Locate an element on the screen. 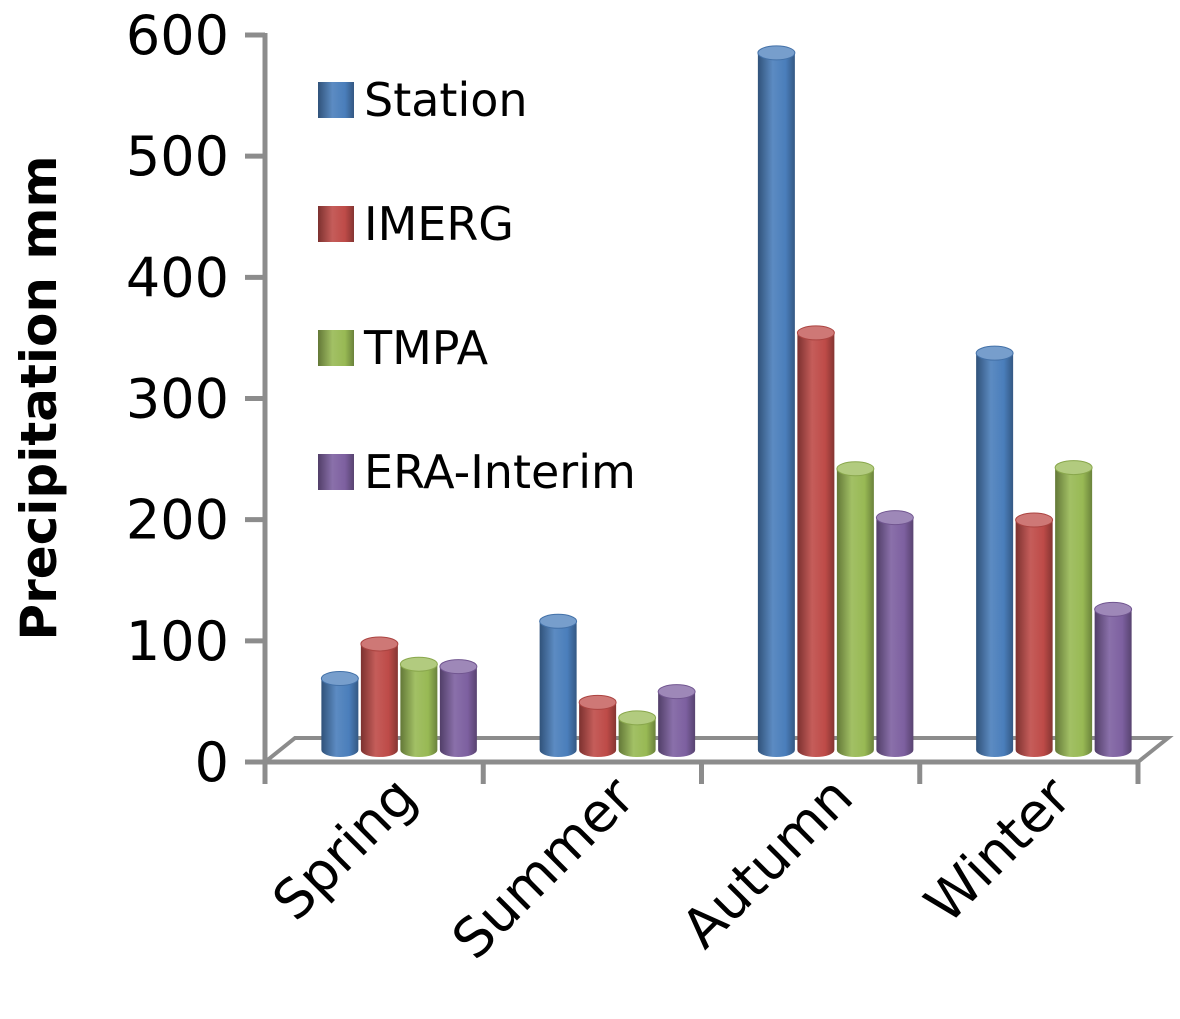 This screenshot has height=1019, width=1180. x-category-label: Winter is located at coordinates (998, 849).